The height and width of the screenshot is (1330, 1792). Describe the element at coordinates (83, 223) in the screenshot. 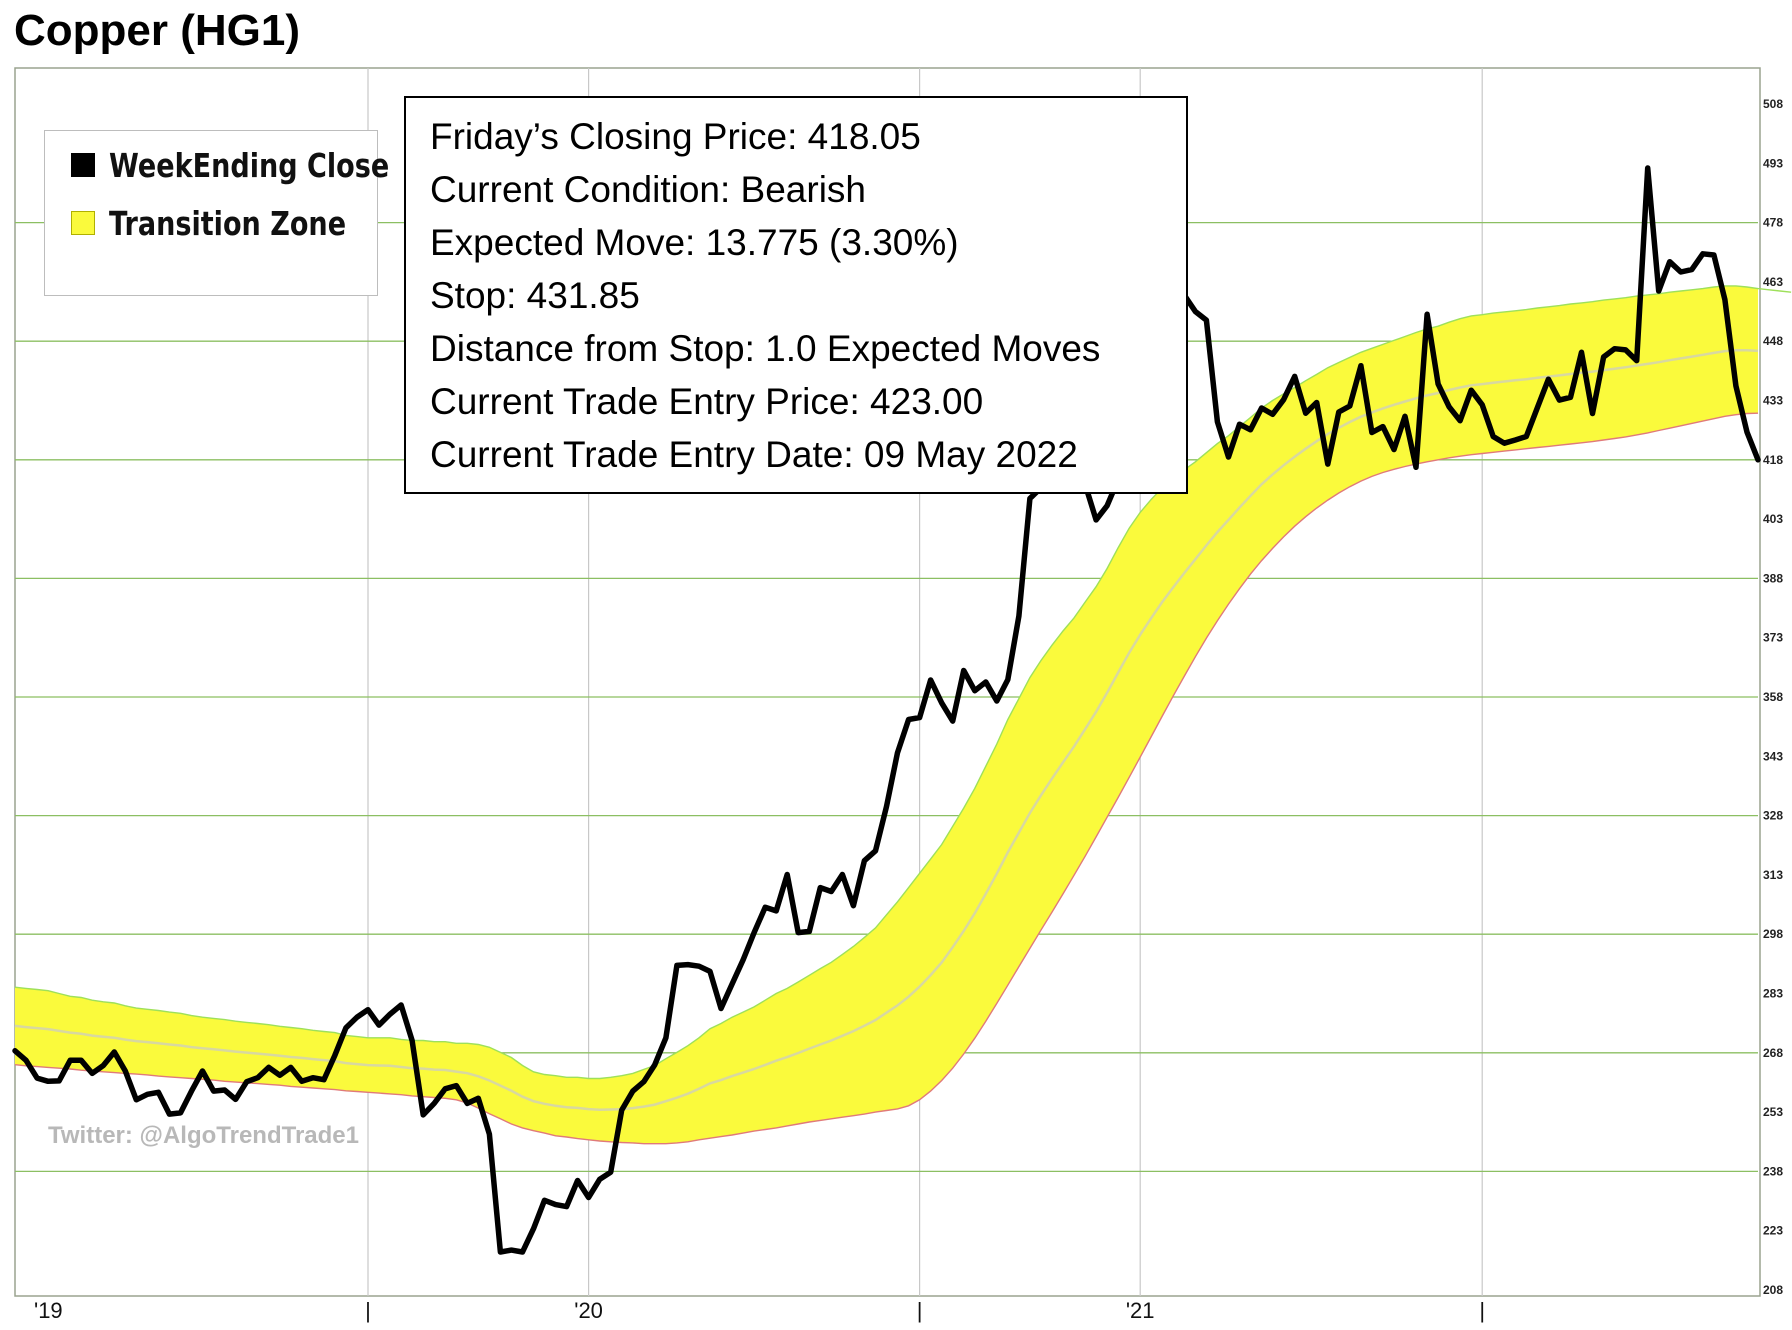

I see `legend-swatch-zone` at that location.